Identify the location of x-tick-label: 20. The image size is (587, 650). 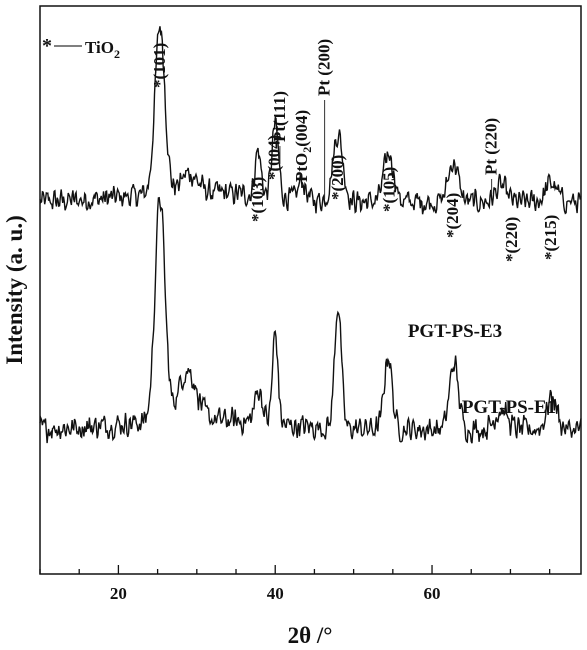
(118, 593).